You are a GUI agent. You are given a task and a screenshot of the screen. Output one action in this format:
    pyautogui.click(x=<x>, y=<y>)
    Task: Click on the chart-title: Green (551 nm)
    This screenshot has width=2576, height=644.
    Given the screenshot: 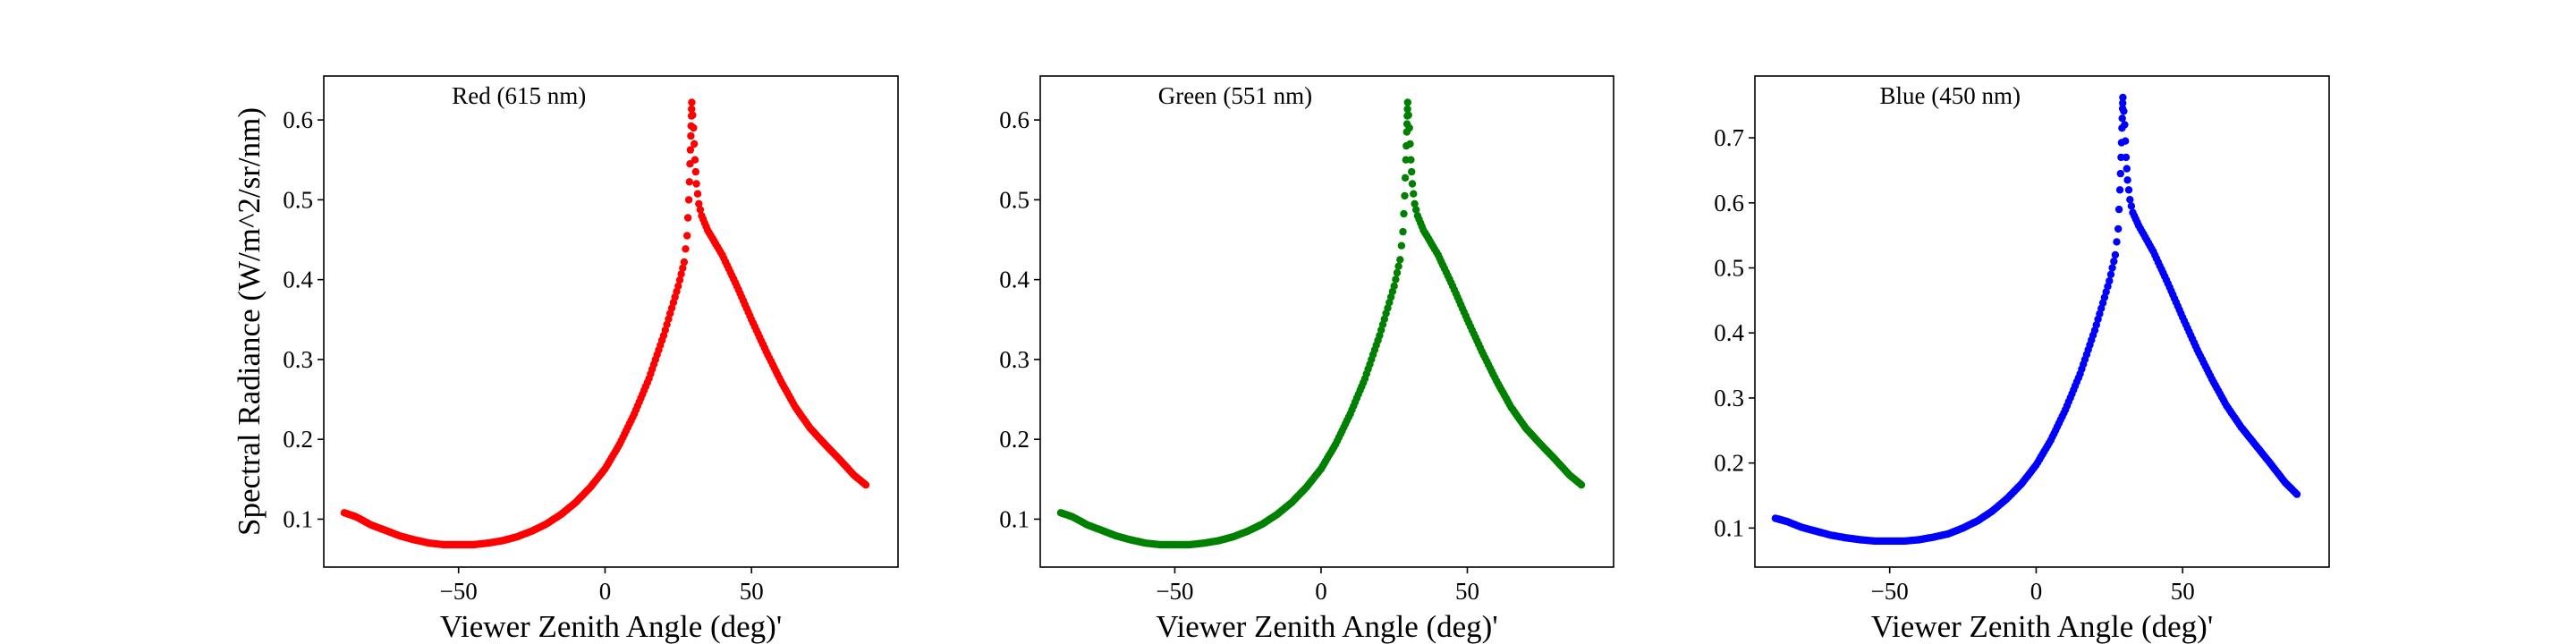 What is the action you would take?
    pyautogui.click(x=1235, y=95)
    